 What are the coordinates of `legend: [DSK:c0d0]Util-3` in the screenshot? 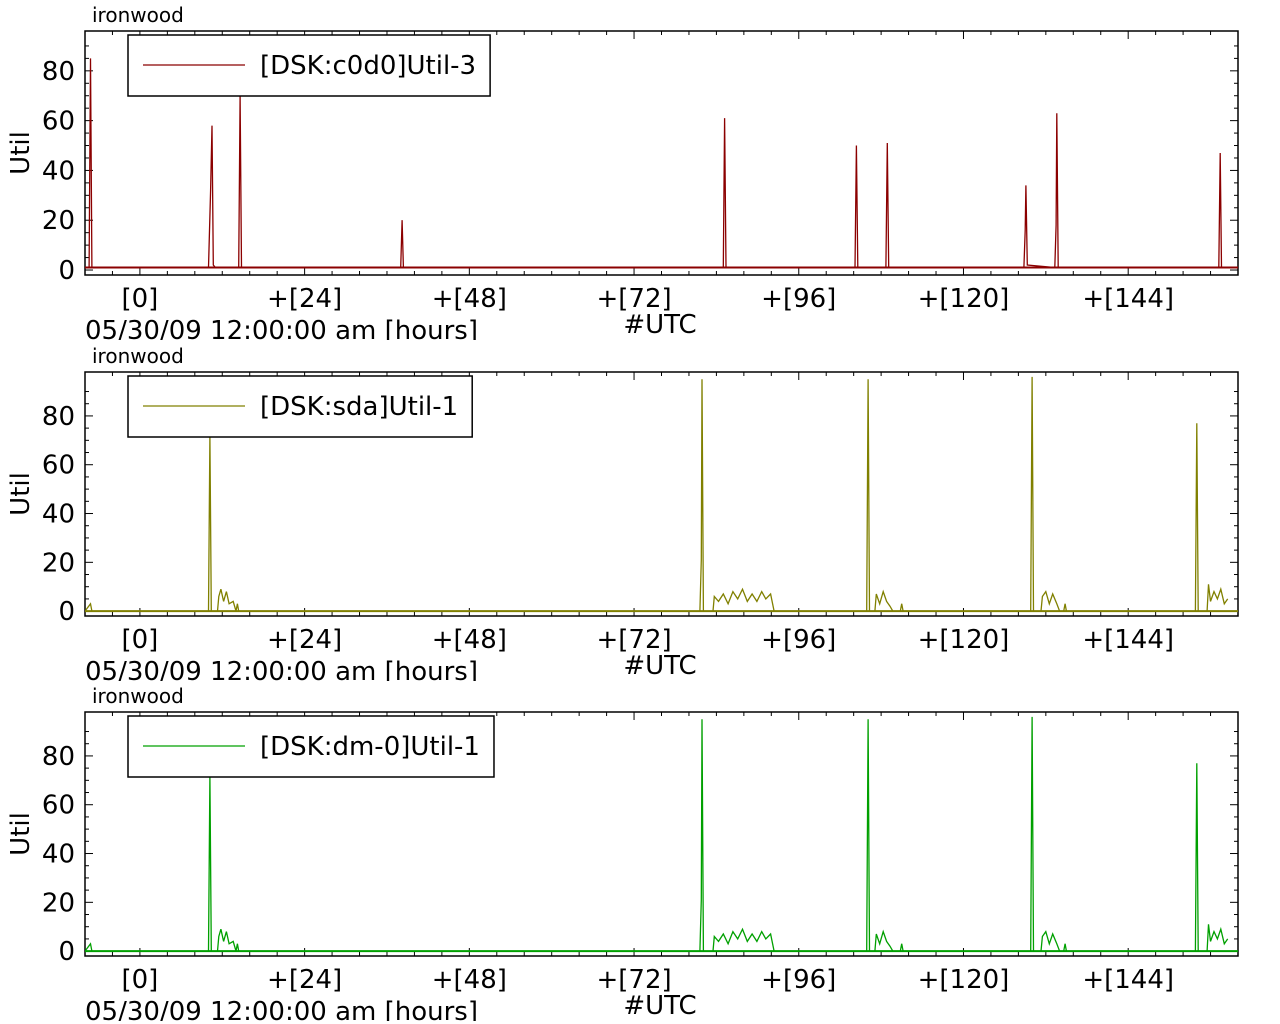 It's located at (309, 65).